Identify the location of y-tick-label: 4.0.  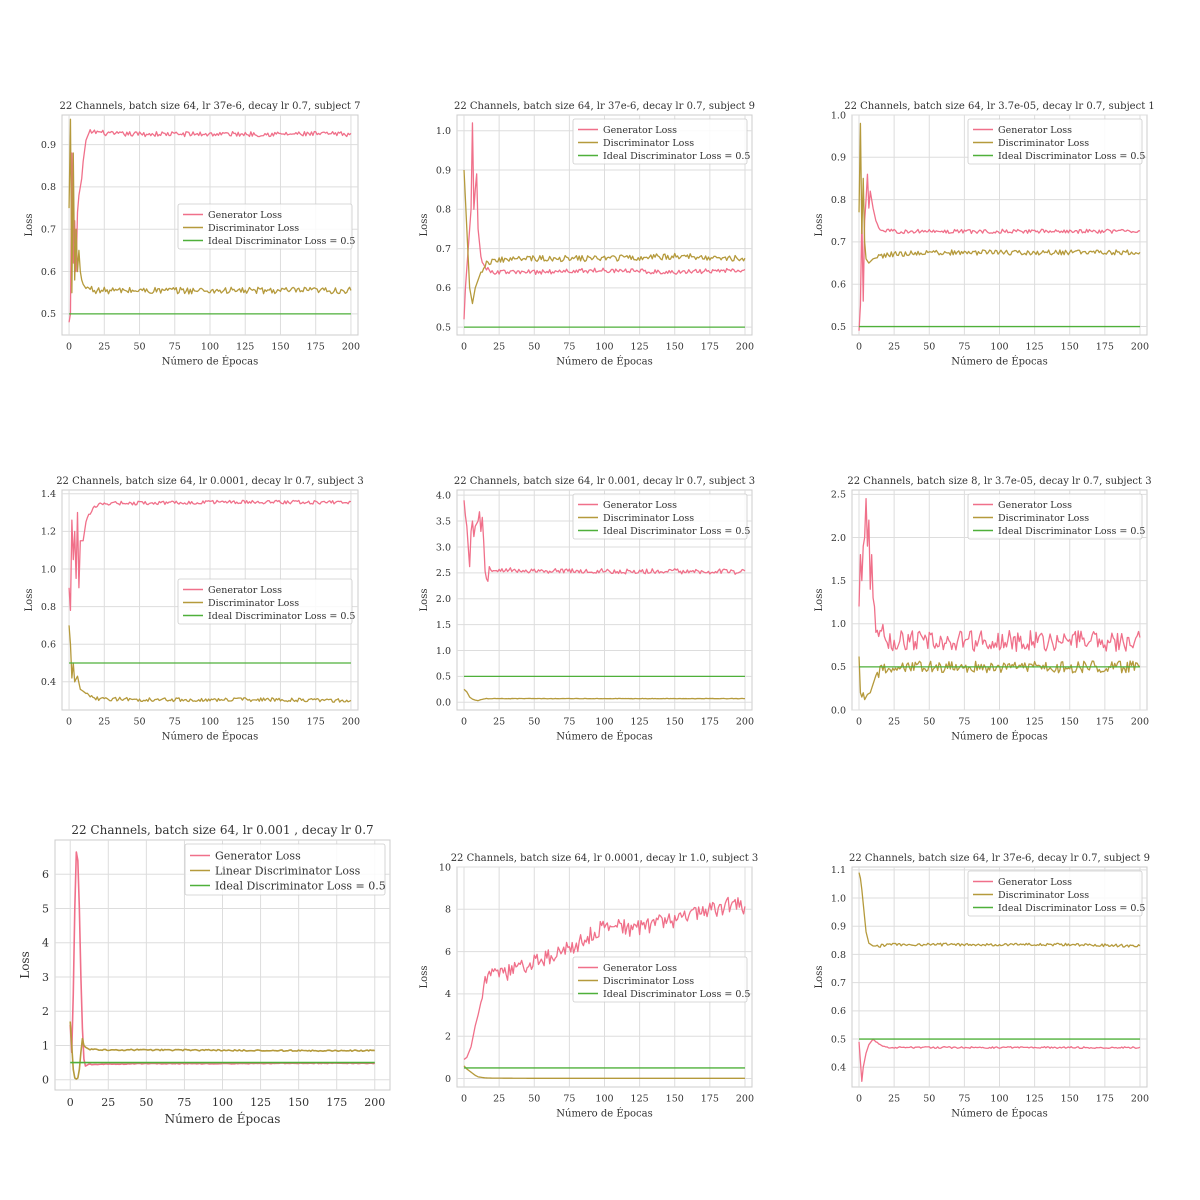
(443, 496).